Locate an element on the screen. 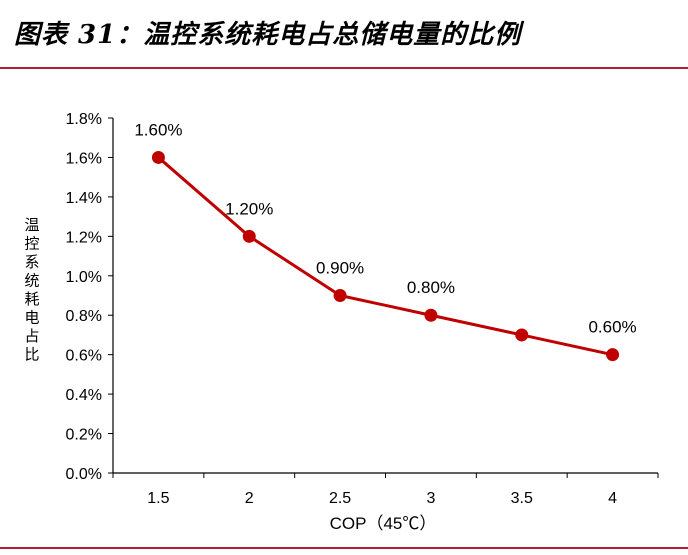 This screenshot has width=688, height=555. y-axis-label-char: 系 is located at coordinates (31, 262).